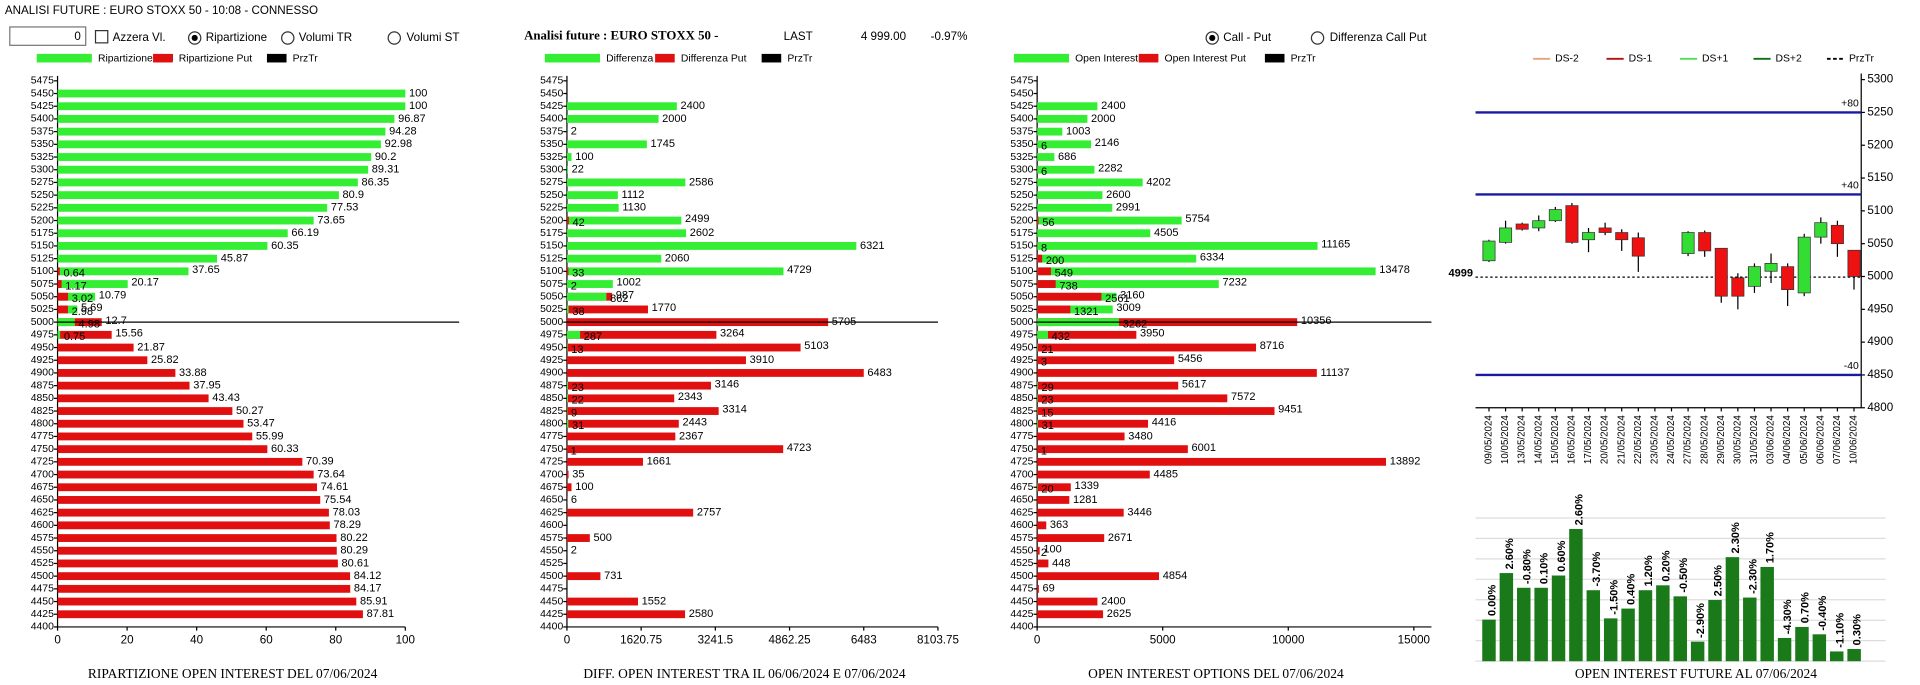  What do you see at coordinates (42, 322) in the screenshot?
I see `y-tick-label: 5000` at bounding box center [42, 322].